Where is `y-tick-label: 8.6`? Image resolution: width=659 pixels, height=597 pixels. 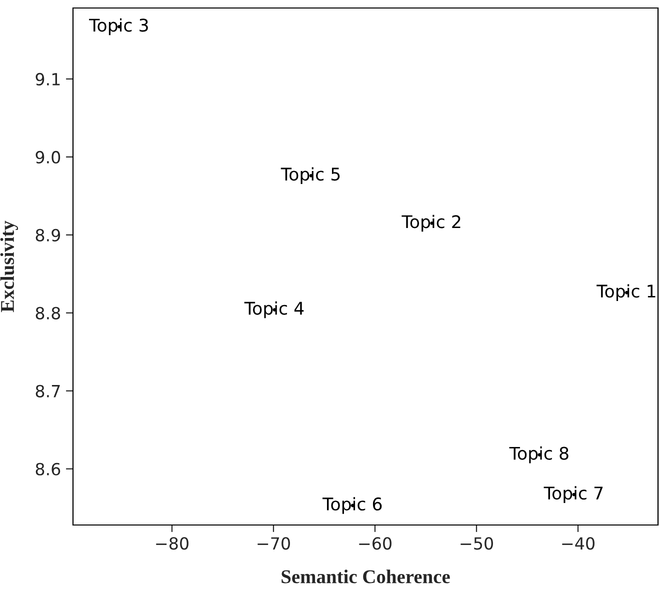 y-tick-label: 8.6 is located at coordinates (48, 469).